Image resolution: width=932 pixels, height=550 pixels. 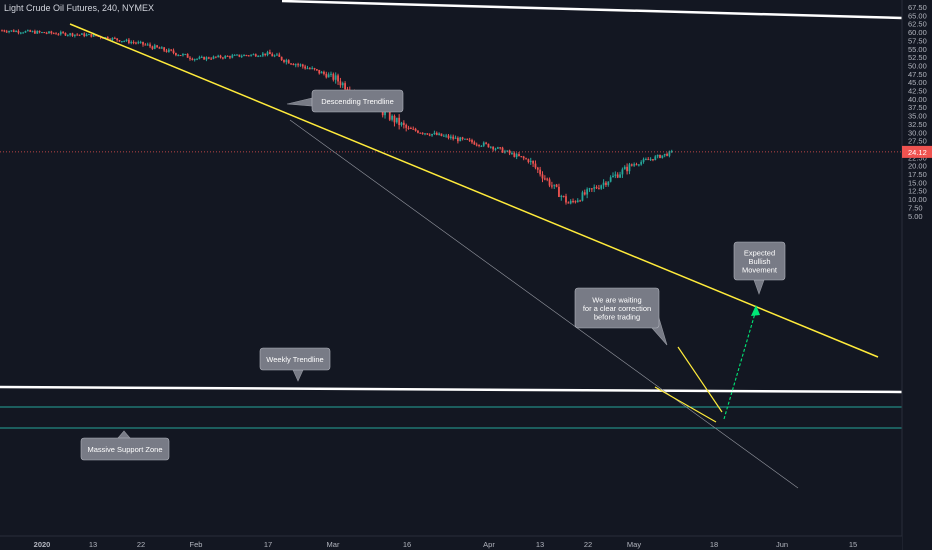 I want to click on price-tick-label: 47.50, so click(x=917, y=74).